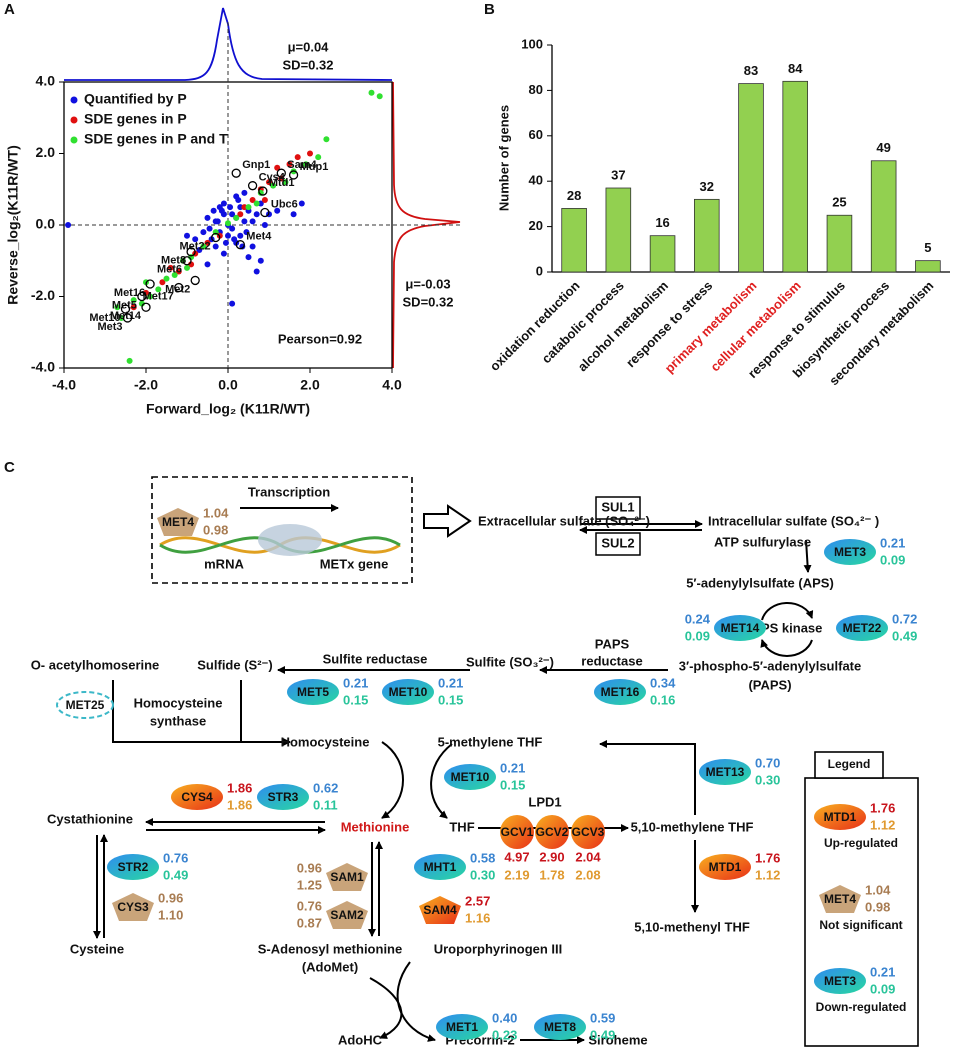 The height and width of the screenshot is (1050, 956). What do you see at coordinates (426, 225) in the screenshot?
I see `density-curve` at bounding box center [426, 225].